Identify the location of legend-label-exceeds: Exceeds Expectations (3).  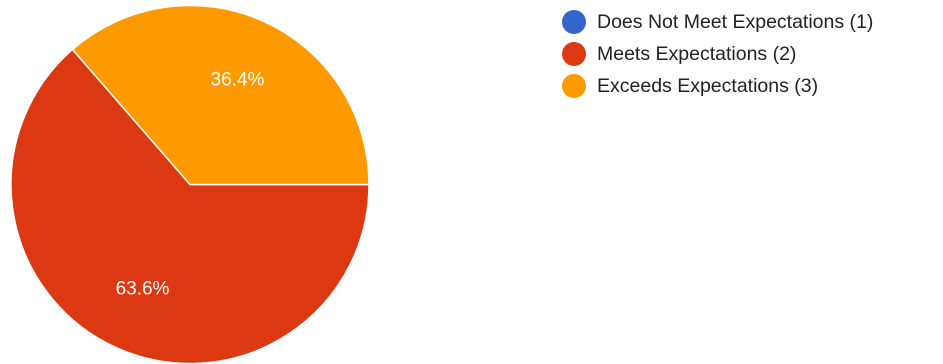
(708, 85).